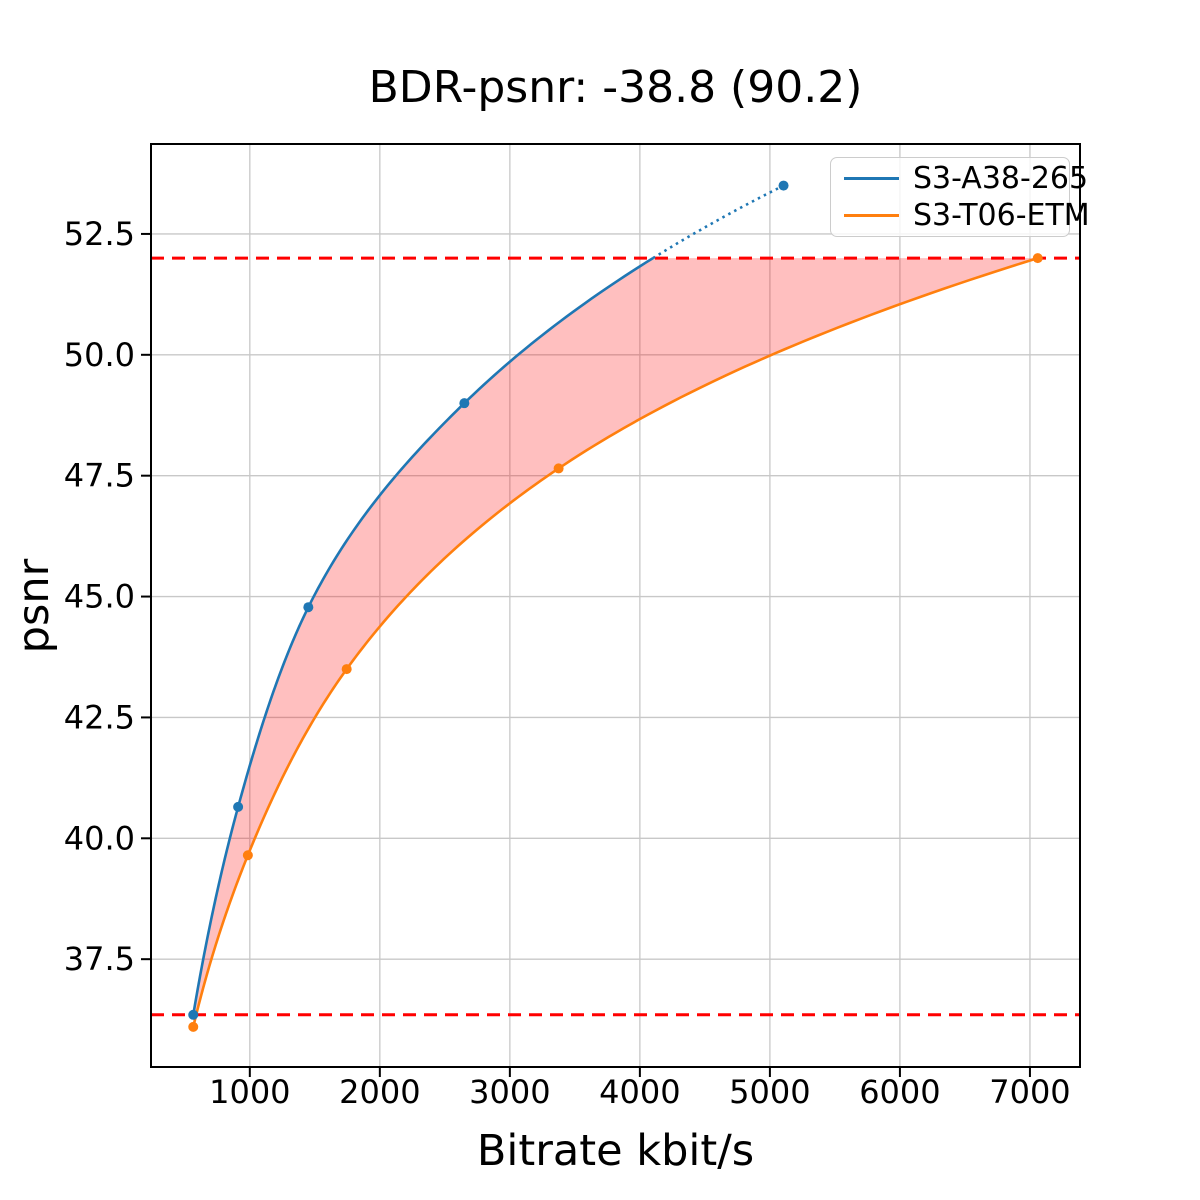 The width and height of the screenshot is (1200, 1200). I want to click on y-tick-label: 47.5, so click(99, 476).